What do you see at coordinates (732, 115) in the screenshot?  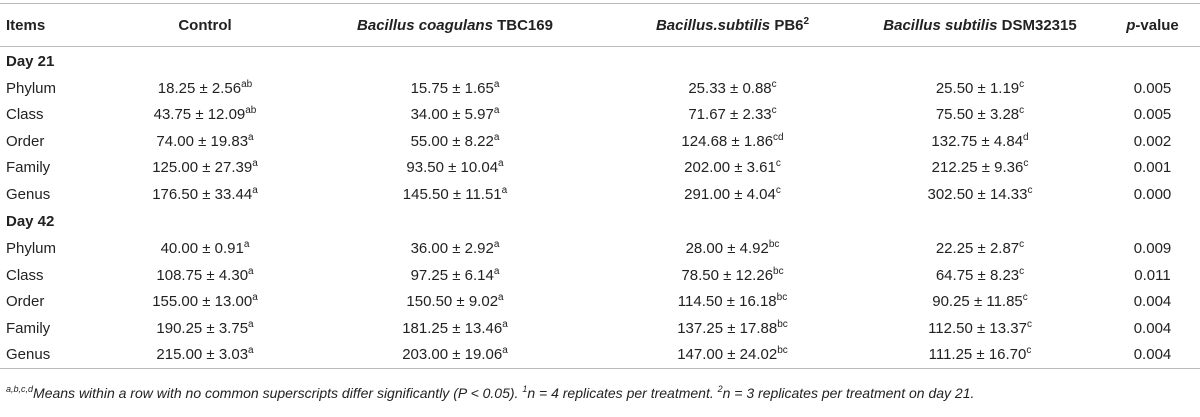 I see `value-cell: 71.67 ± 2.33c` at bounding box center [732, 115].